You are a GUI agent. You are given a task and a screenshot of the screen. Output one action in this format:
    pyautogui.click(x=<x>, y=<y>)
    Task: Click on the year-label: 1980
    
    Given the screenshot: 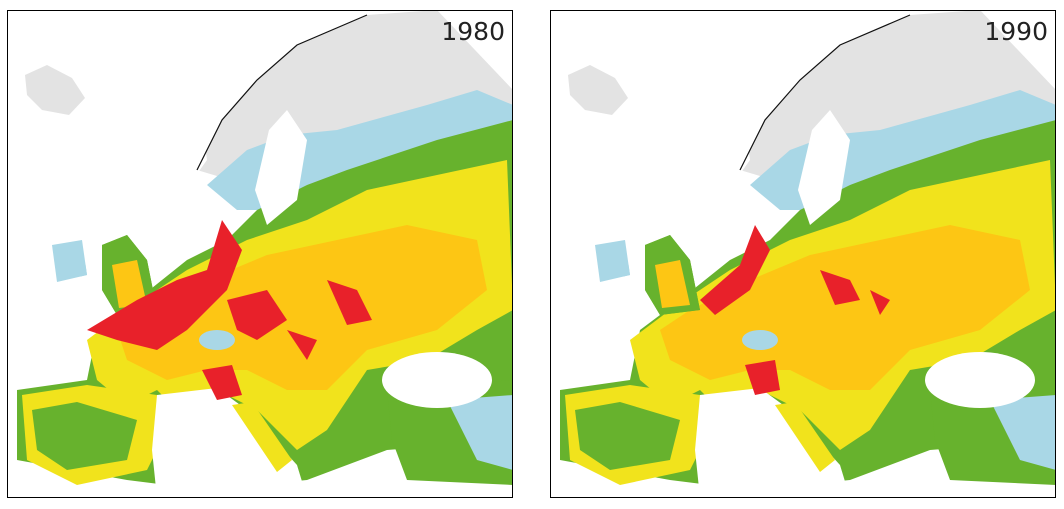 What is the action you would take?
    pyautogui.click(x=473, y=31)
    